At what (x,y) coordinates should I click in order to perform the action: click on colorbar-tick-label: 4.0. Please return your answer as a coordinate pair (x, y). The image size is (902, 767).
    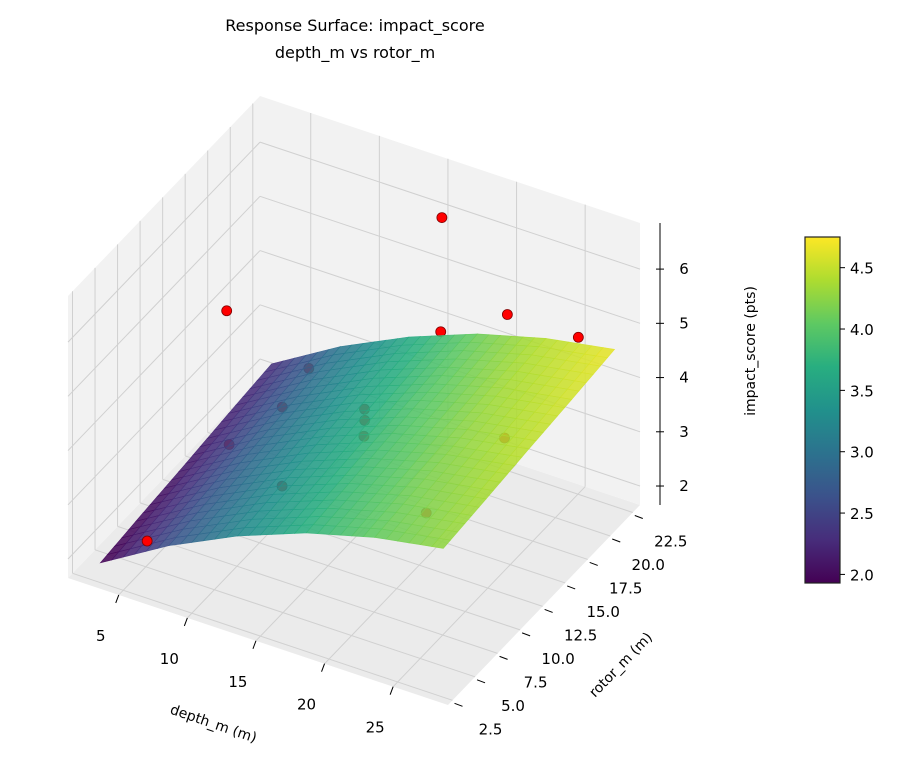
    Looking at the image, I should click on (862, 330).